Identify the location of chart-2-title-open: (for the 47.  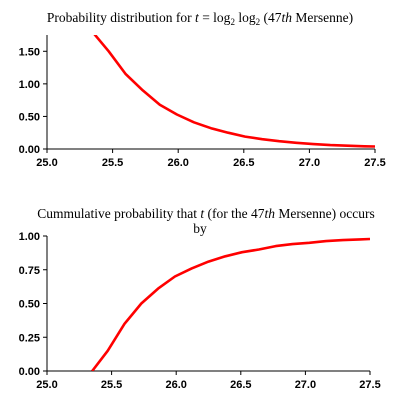
(234, 213).